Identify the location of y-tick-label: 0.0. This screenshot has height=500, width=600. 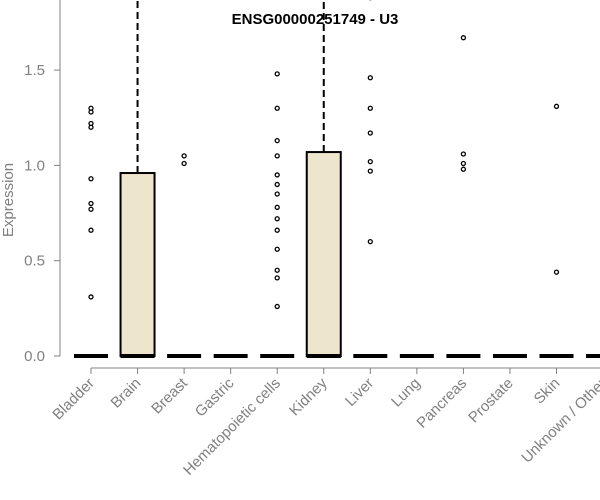
(34, 356).